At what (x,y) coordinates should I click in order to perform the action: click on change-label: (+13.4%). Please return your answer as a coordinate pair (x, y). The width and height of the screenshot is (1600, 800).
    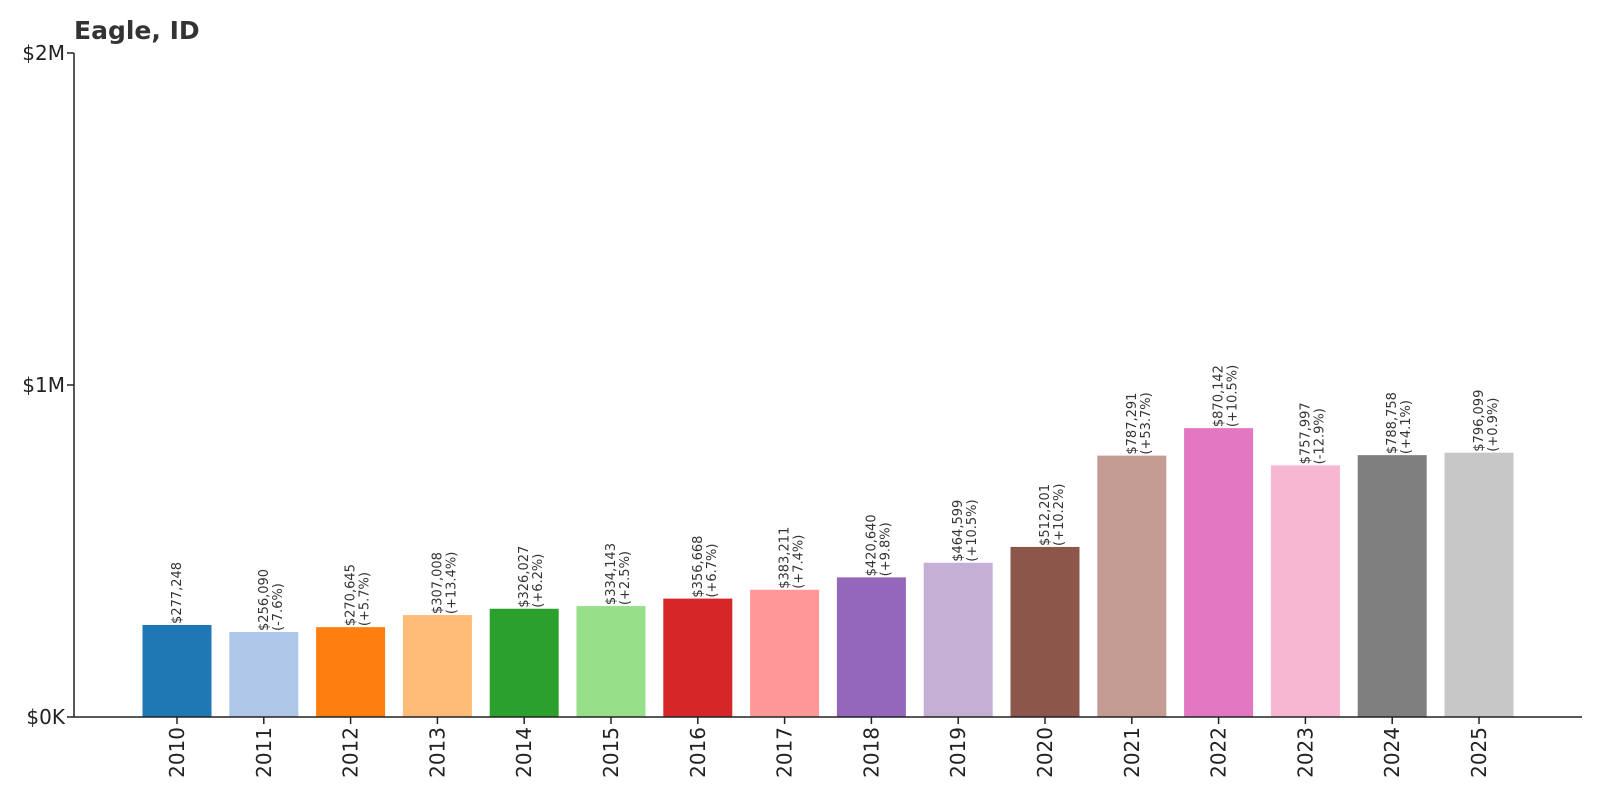
    Looking at the image, I should click on (451, 583).